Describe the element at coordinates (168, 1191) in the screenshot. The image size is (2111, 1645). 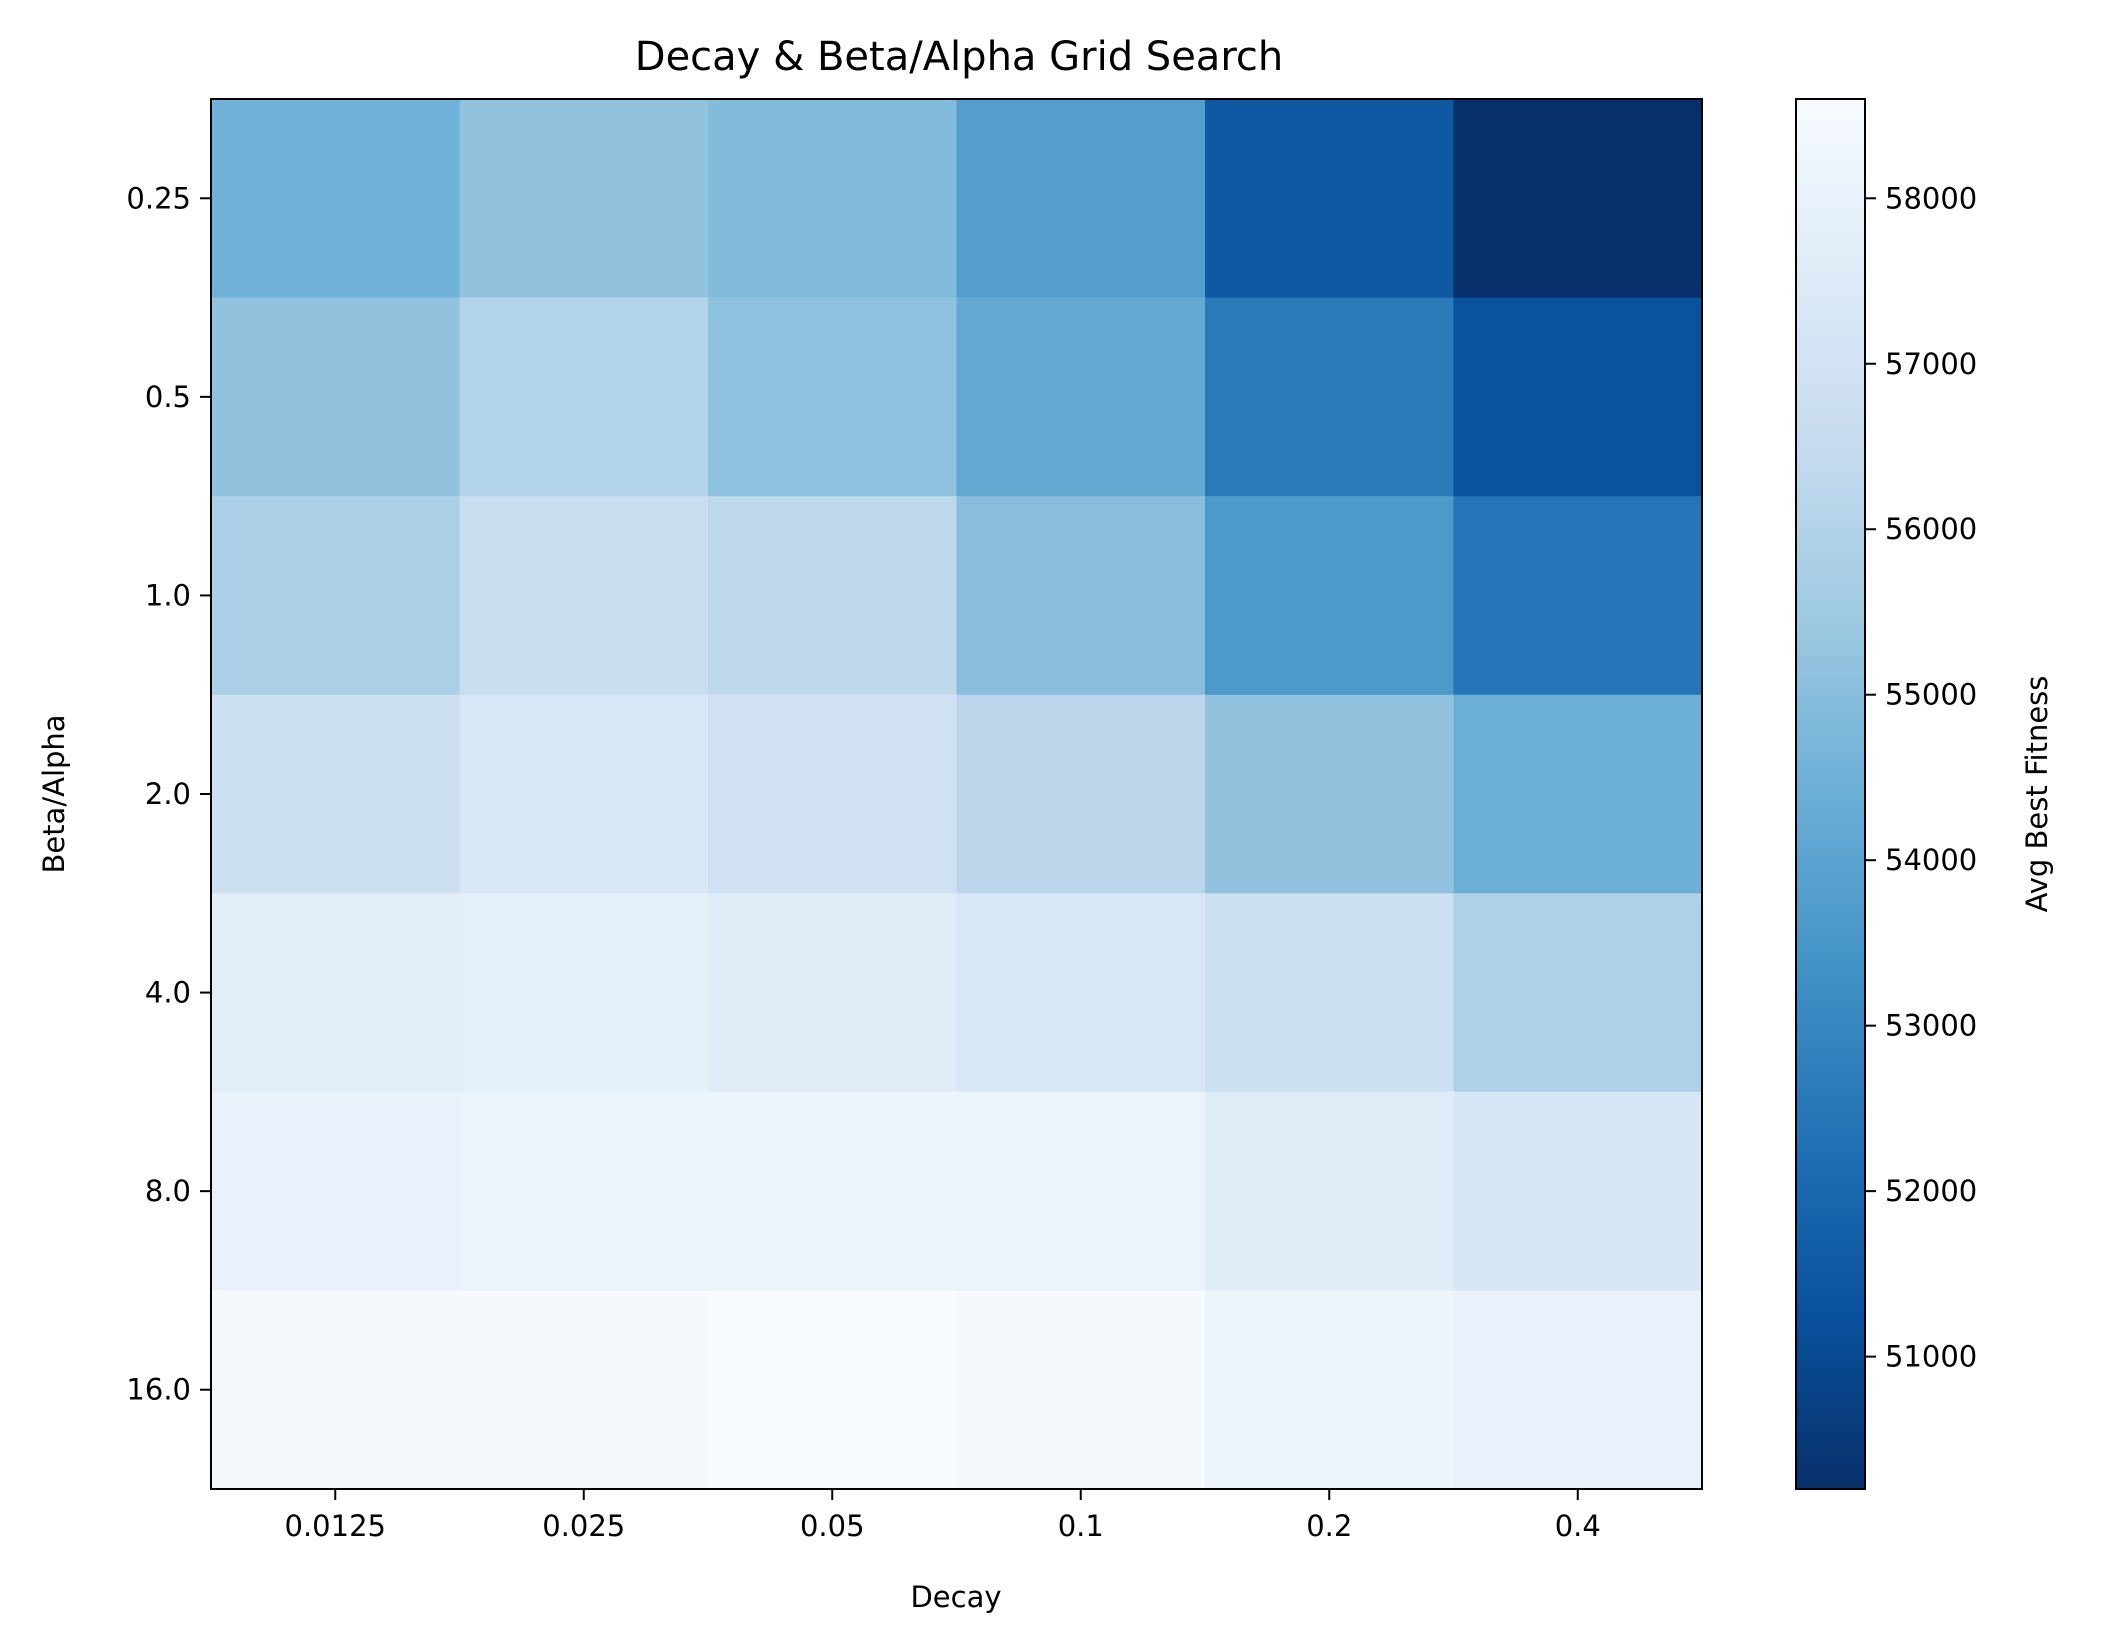
I see `y-tick-label: 8.0` at that location.